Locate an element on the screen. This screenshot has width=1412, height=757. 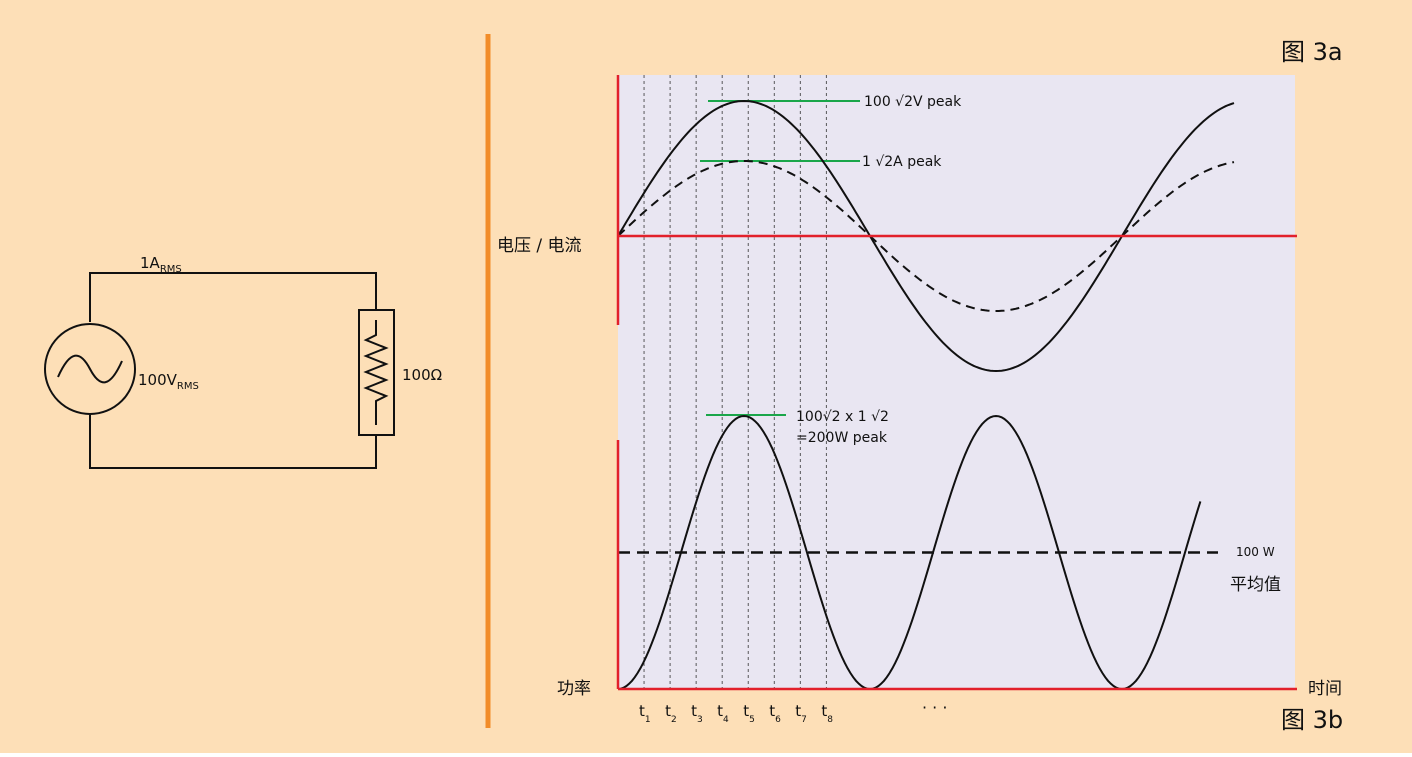
current-peak-label: 1 √2A peak is located at coordinates (902, 162).